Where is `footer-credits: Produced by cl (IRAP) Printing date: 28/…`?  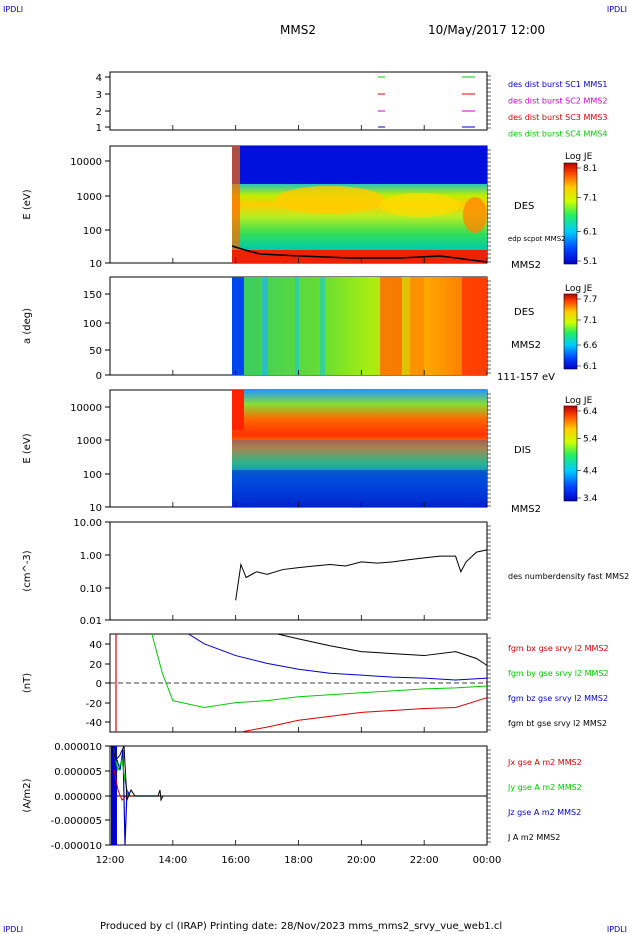
footer-credits: Produced by cl (IRAP) Printing date: 28/… is located at coordinates (301, 926).